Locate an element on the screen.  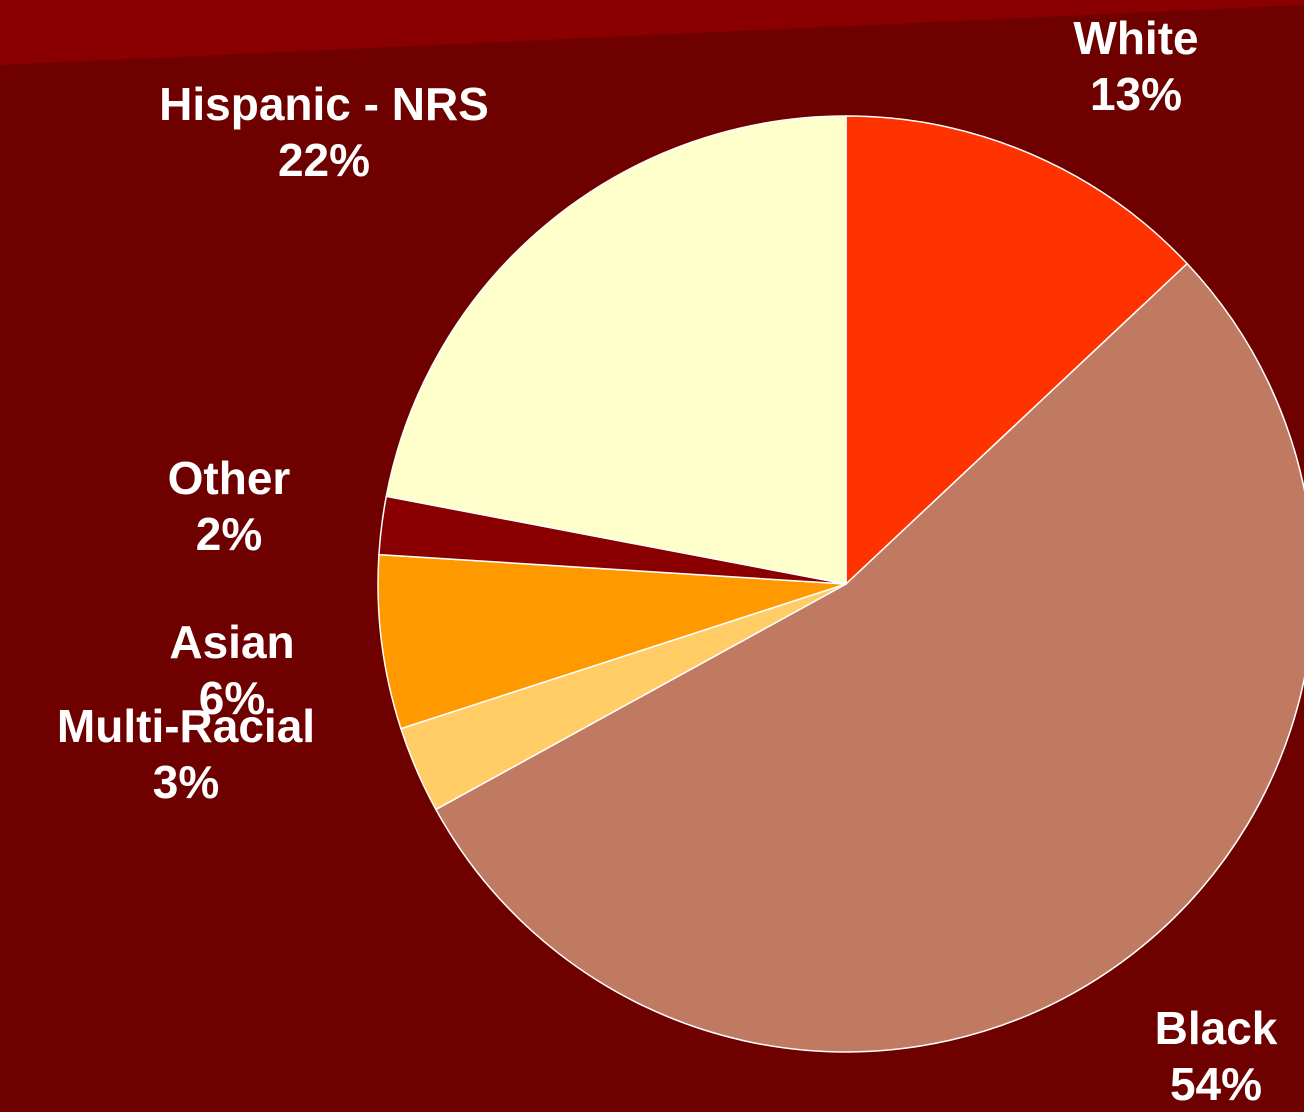
slice-label-black-name: Black is located at coordinates (1216, 1028).